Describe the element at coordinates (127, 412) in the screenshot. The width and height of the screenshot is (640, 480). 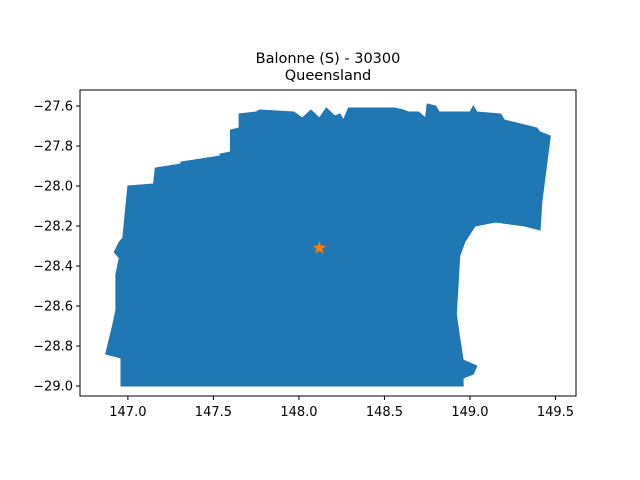
I see `x-tick-label: 147.0` at that location.